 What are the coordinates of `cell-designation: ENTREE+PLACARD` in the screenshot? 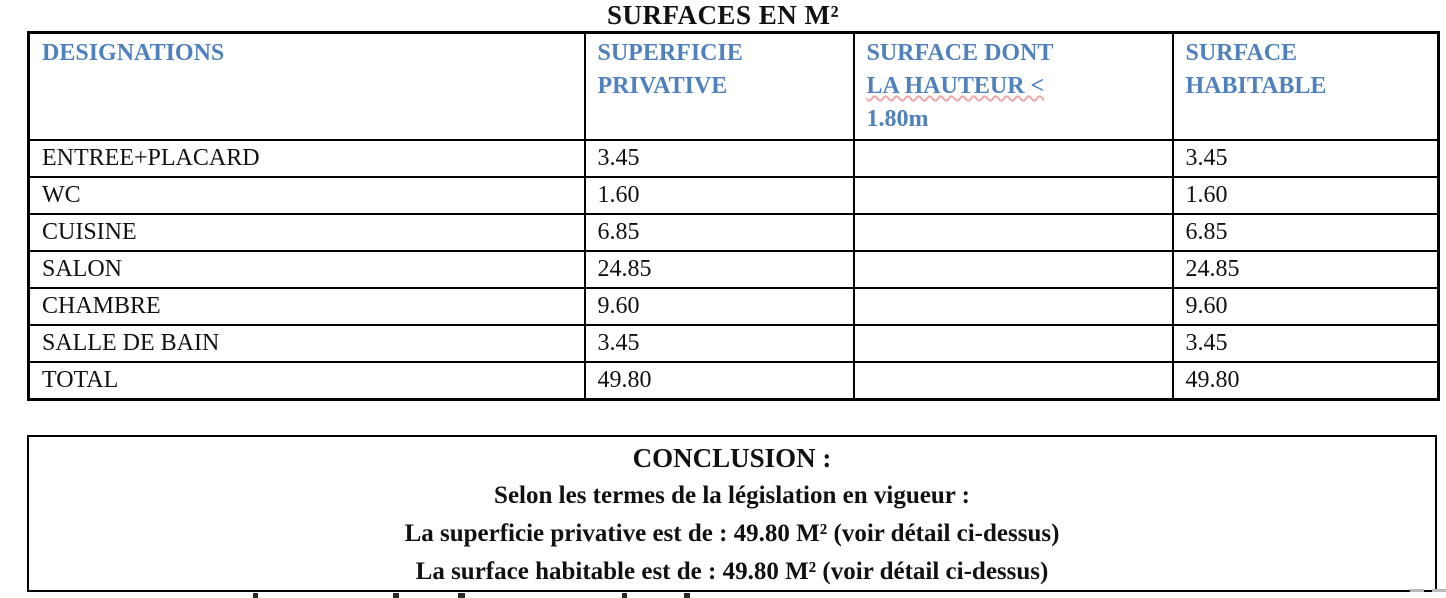 It's located at (306, 158).